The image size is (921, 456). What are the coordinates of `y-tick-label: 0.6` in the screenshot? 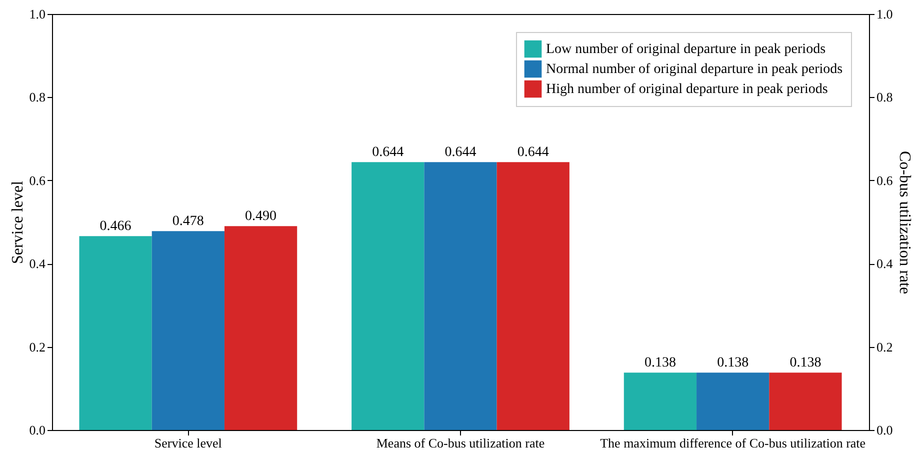 It's located at (37, 180).